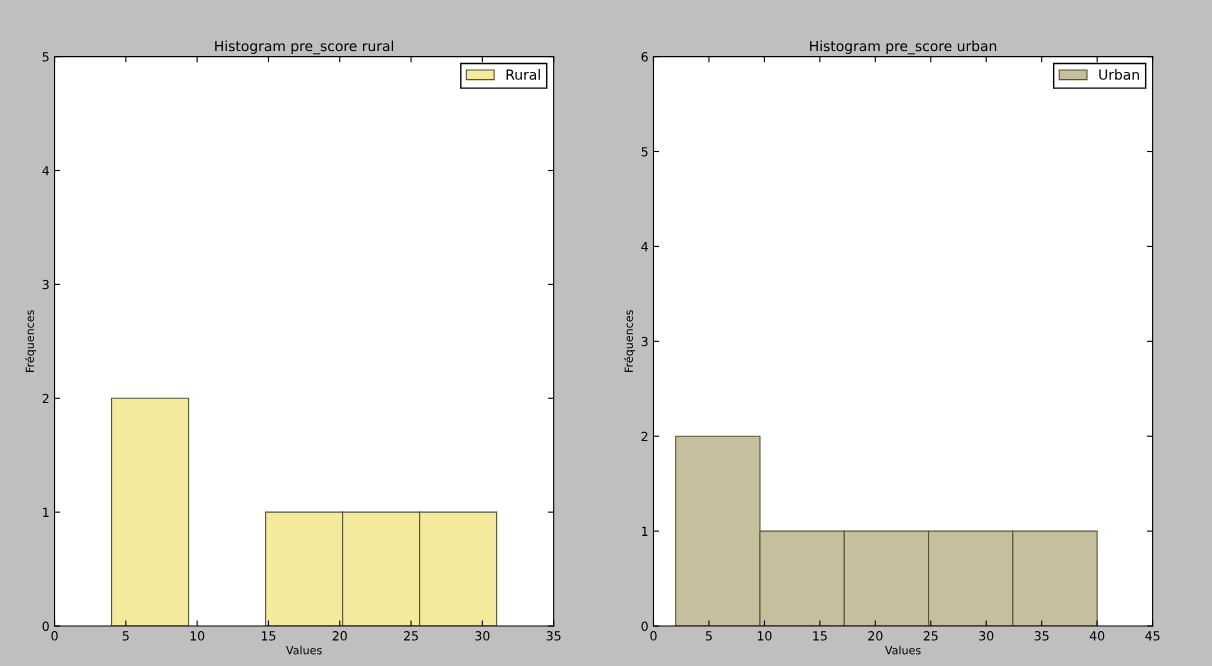 Image resolution: width=1212 pixels, height=666 pixels. Describe the element at coordinates (304, 47) in the screenshot. I see `chart-title: Histogram pre_score rural` at that location.